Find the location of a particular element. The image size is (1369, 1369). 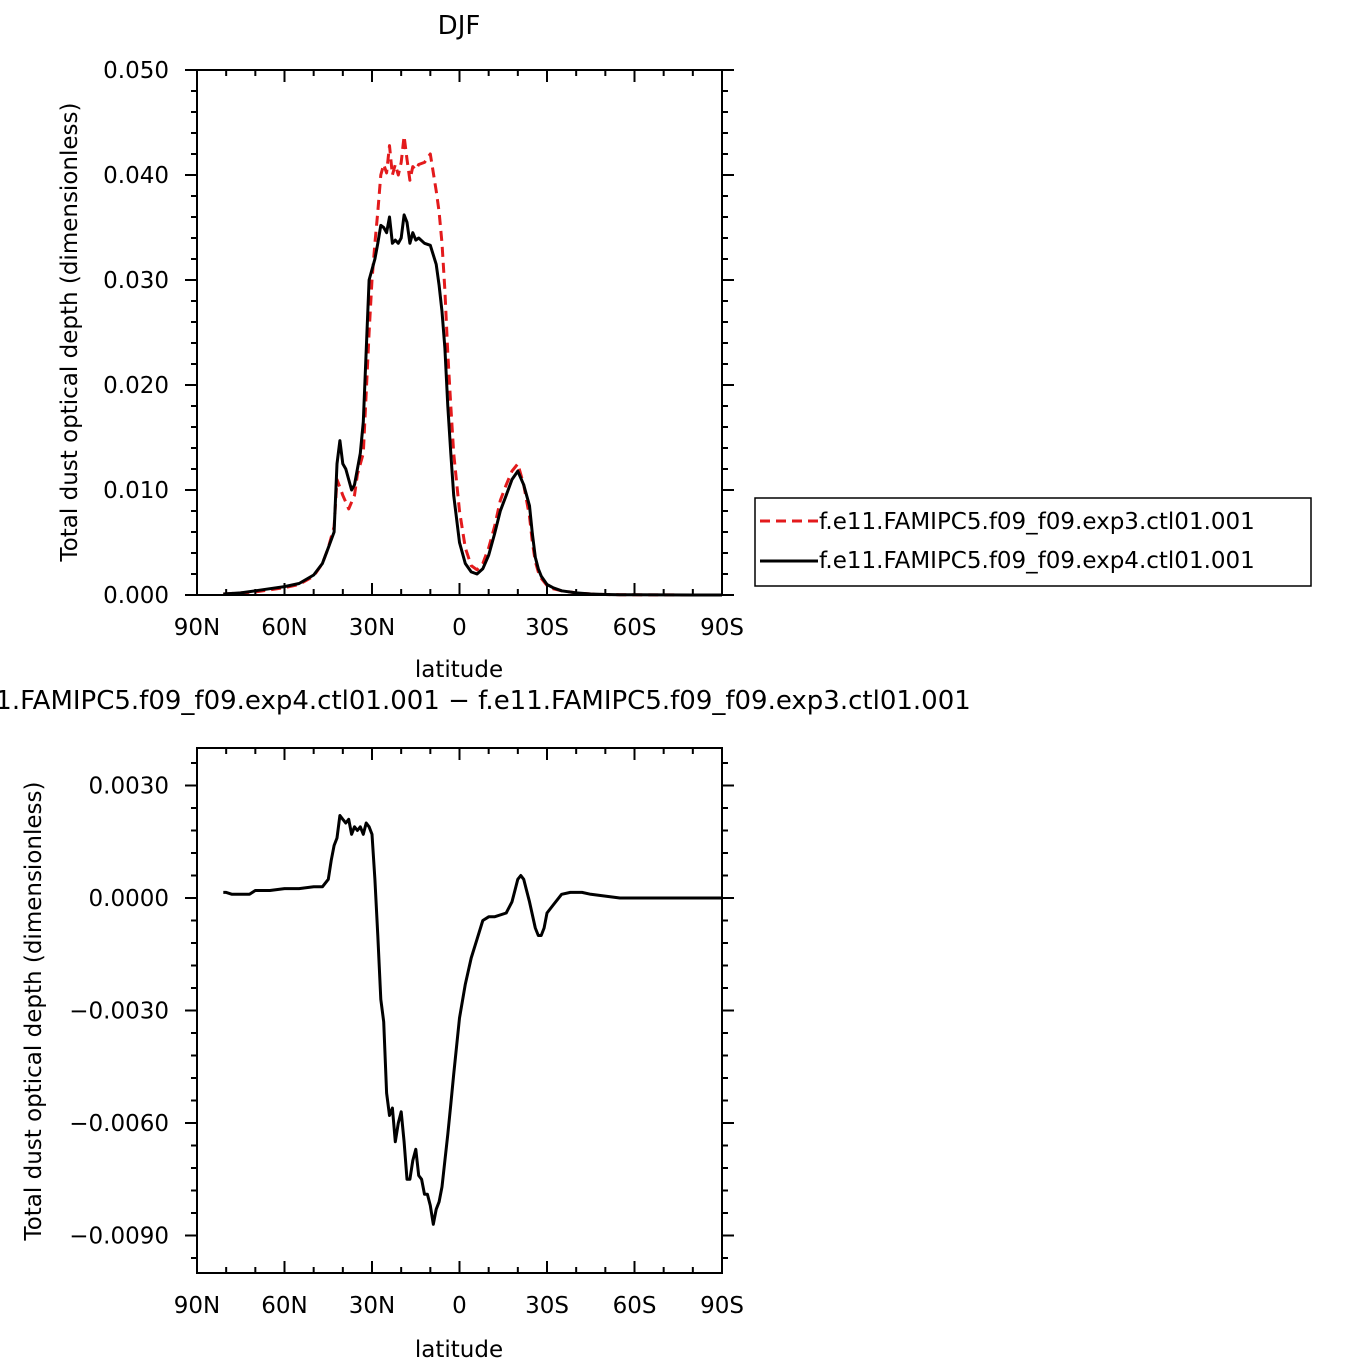

bottom-x-tick-label: 30S is located at coordinates (547, 1306).